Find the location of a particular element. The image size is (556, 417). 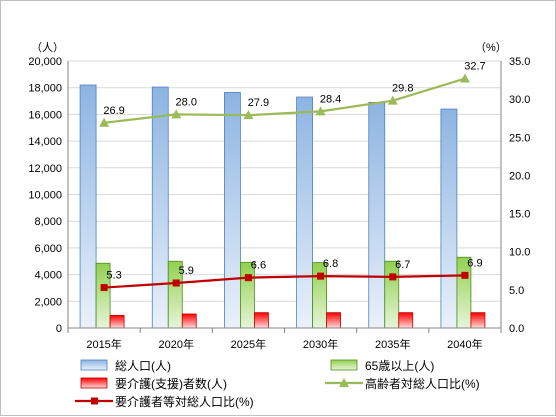

right-axis-unit-label: （%） is located at coordinates (491, 47).